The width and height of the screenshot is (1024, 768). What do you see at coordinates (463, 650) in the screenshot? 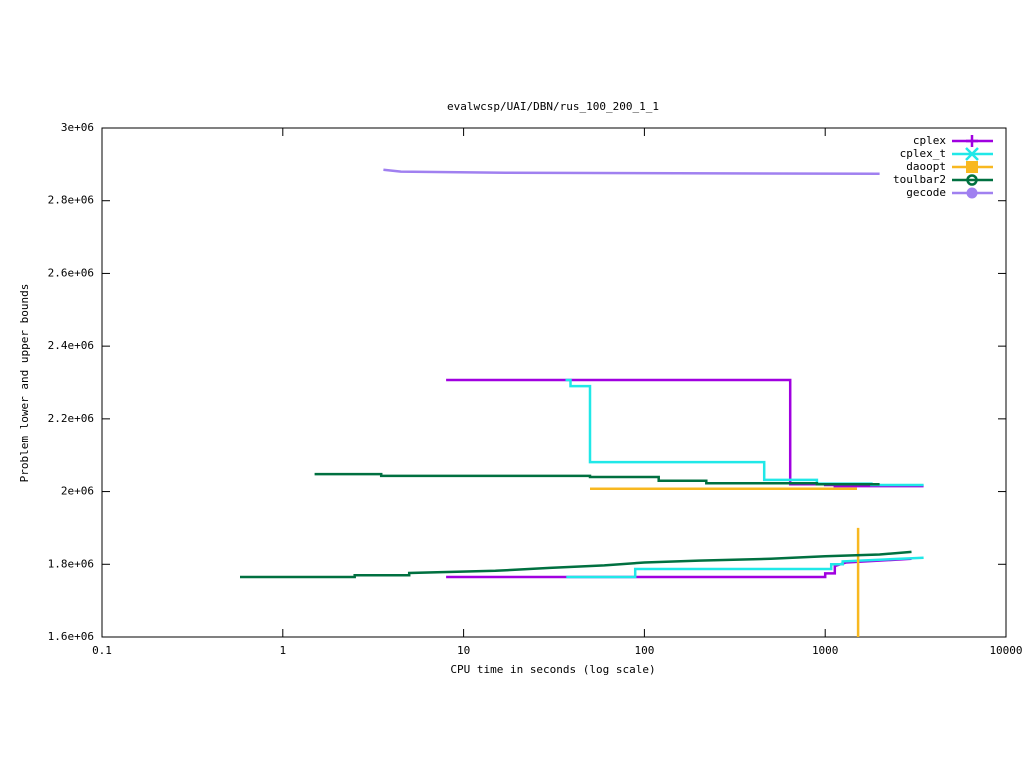
I see `x-tick-label: 10` at bounding box center [463, 650].